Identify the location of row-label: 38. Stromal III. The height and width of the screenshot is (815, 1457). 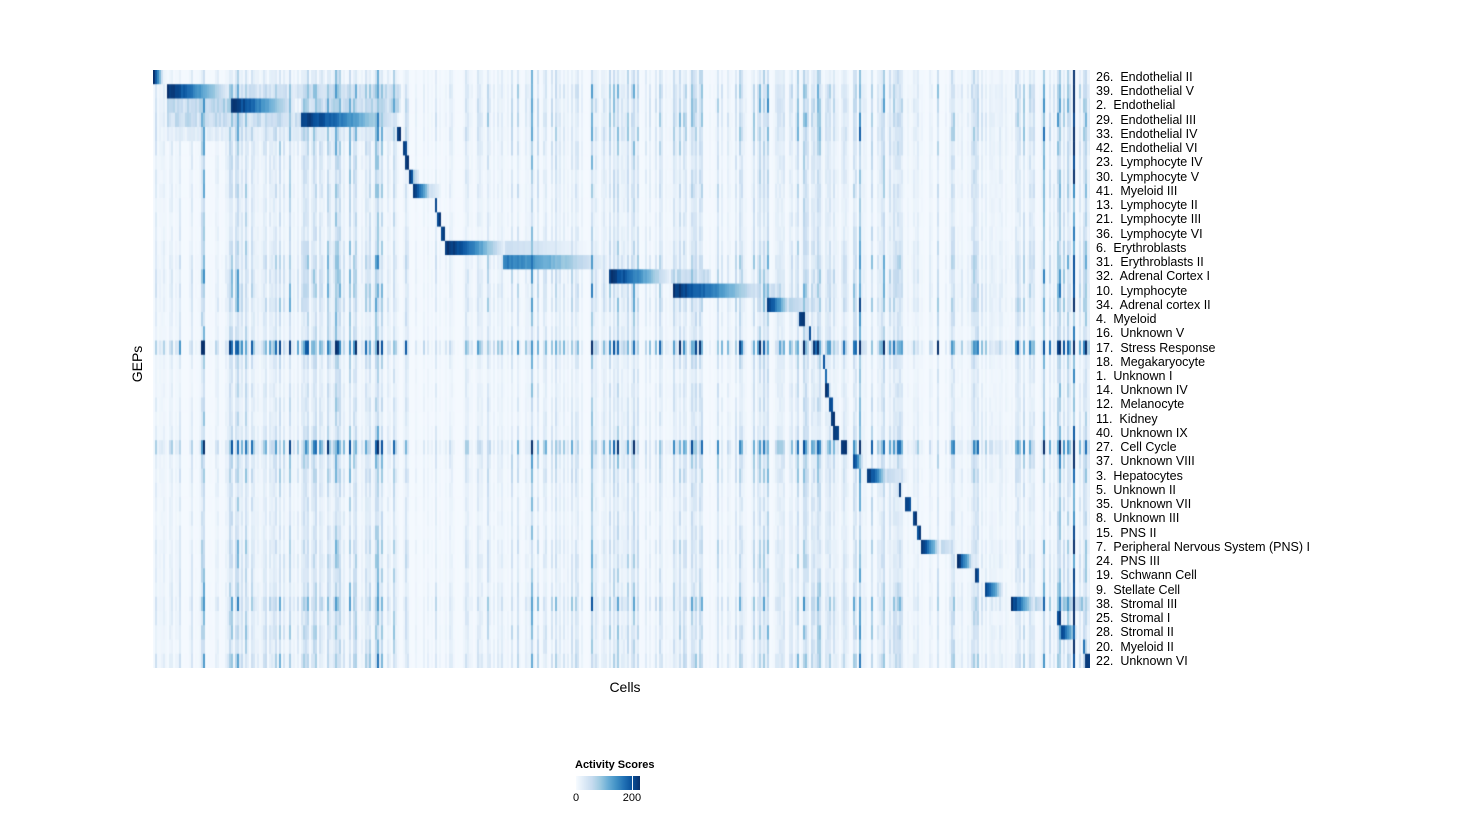
(1137, 603).